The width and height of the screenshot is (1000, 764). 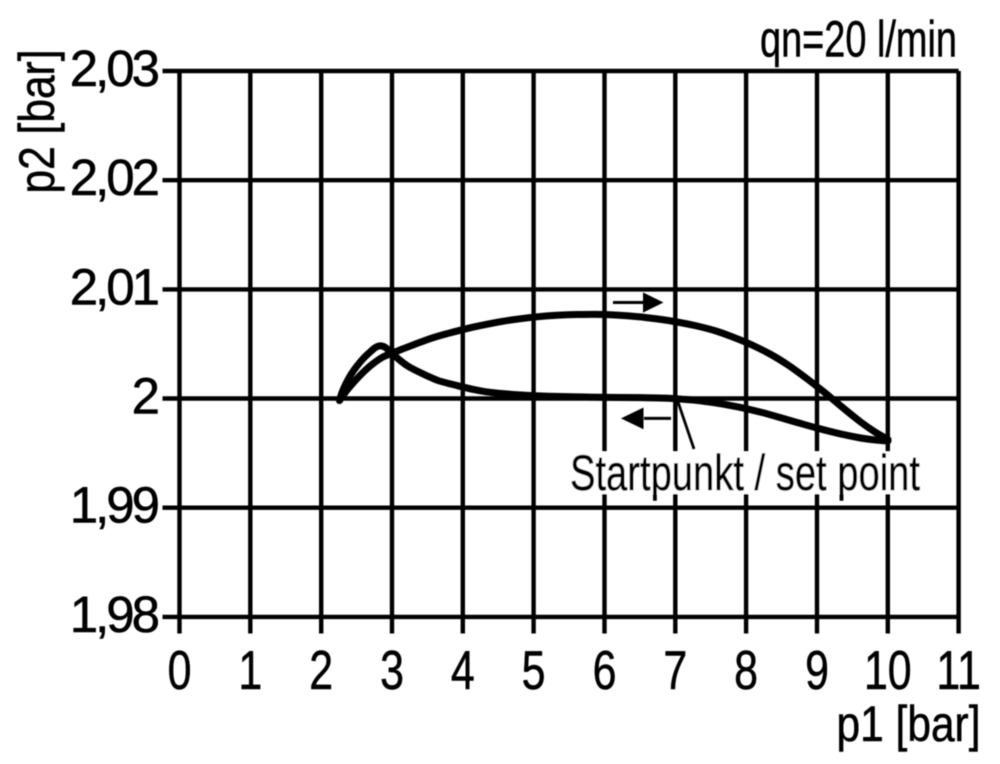 What do you see at coordinates (909, 724) in the screenshot?
I see `svg-text: p1 [bar]` at bounding box center [909, 724].